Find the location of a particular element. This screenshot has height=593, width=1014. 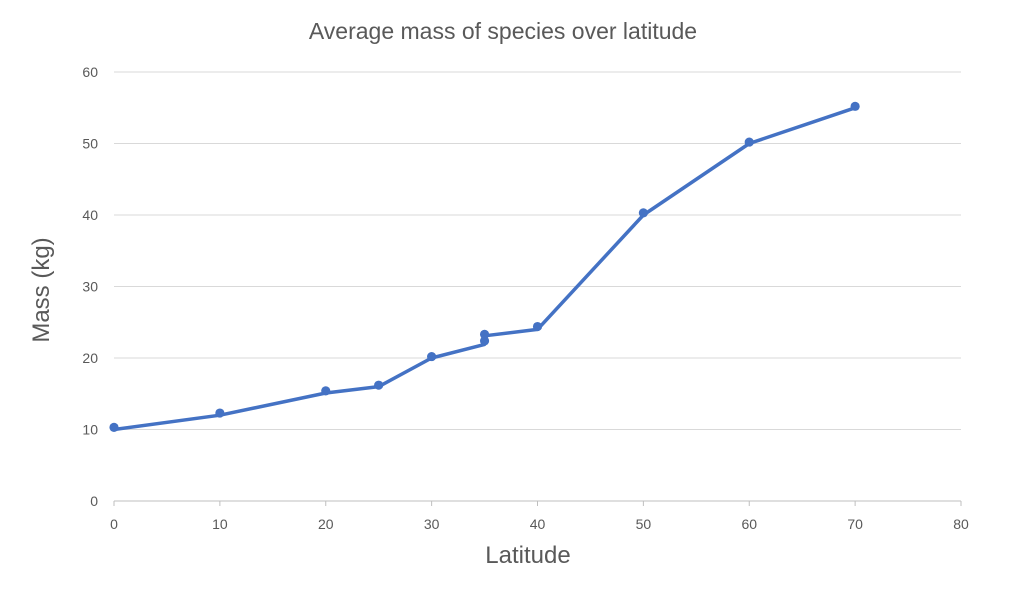

x-axis-title: Latitude is located at coordinates (527, 555).